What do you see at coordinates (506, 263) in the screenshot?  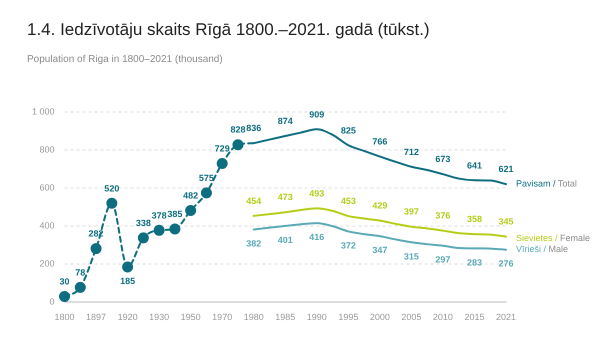 I see `data-label: 276` at bounding box center [506, 263].